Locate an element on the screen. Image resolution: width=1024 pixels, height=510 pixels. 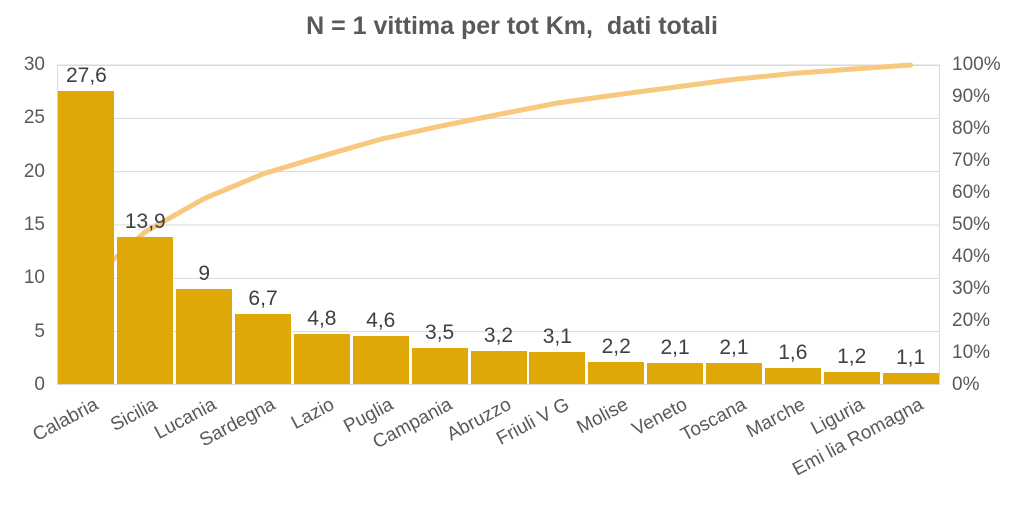
right-axis-tick: 60% is located at coordinates (971, 192).